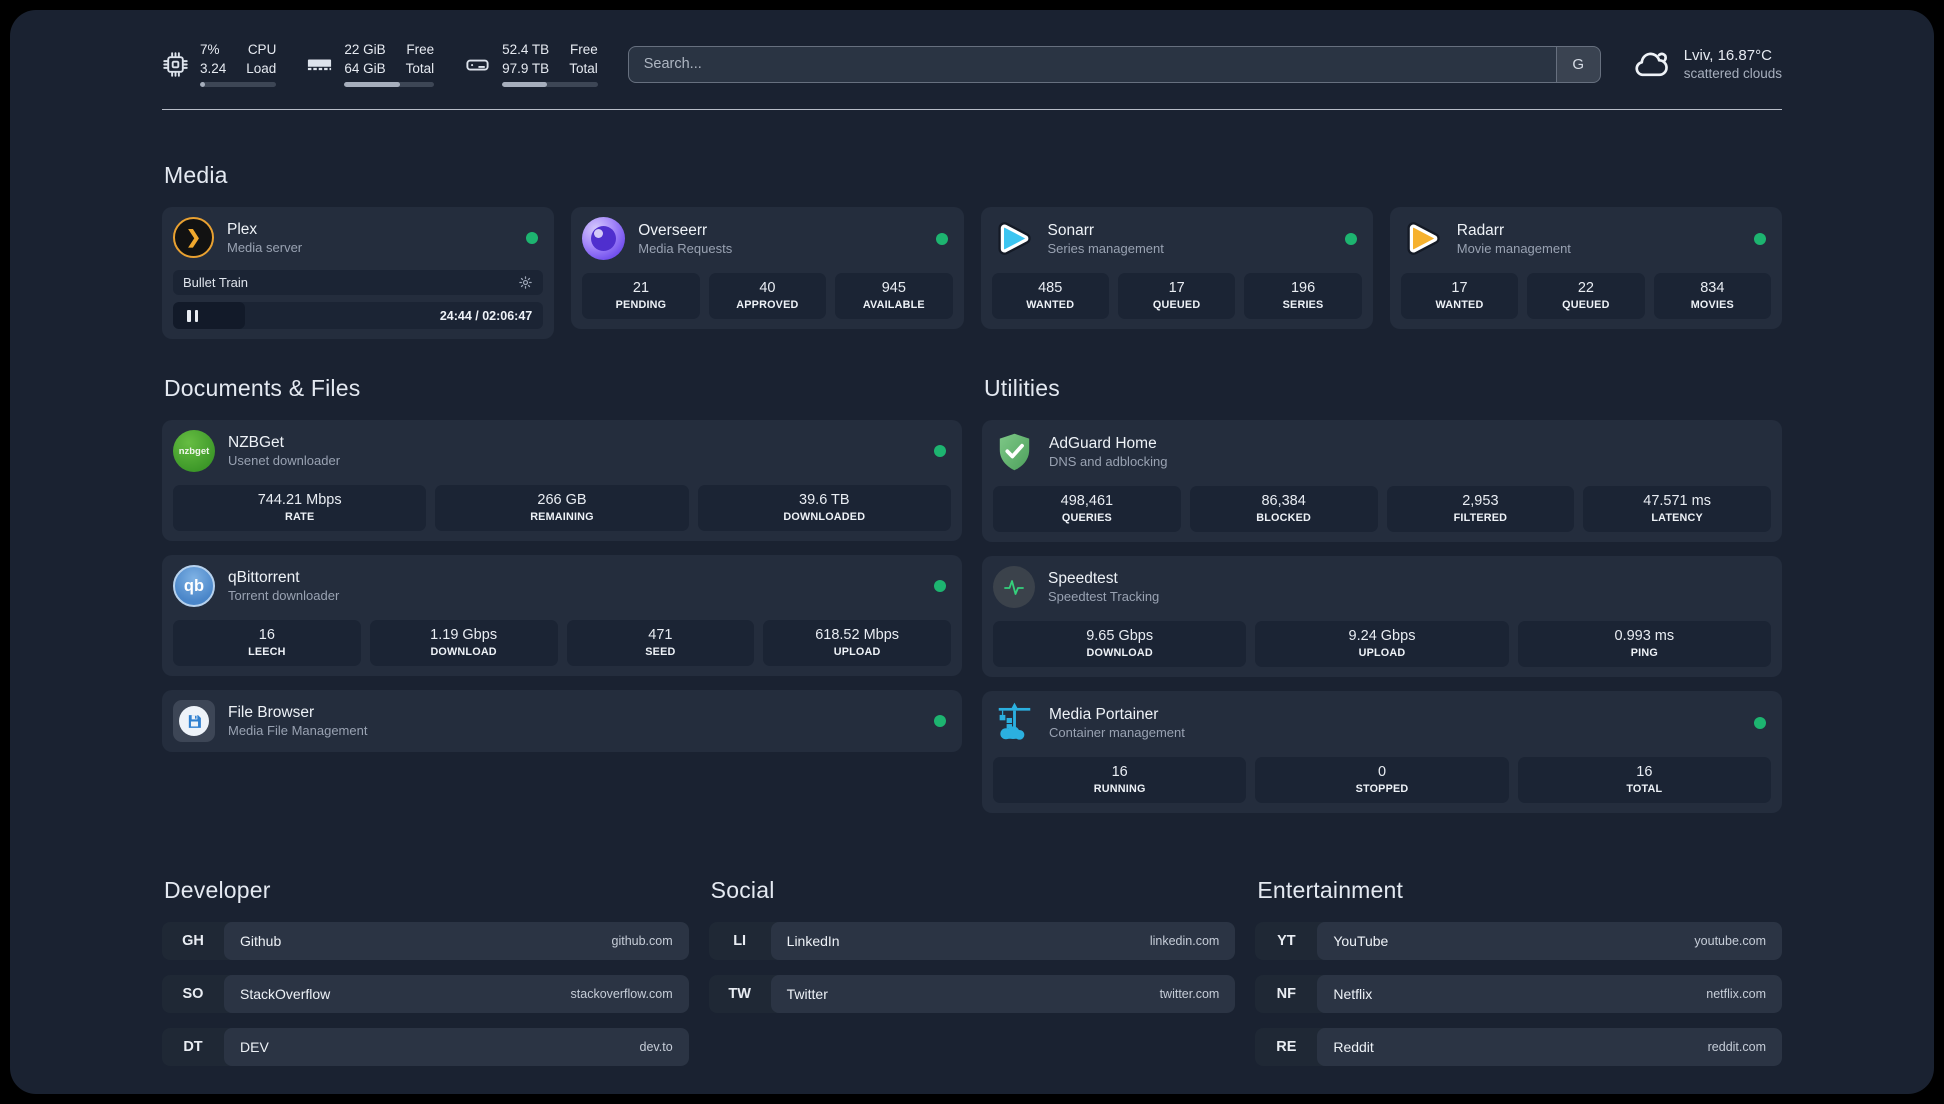 Image resolution: width=1944 pixels, height=1104 pixels. I want to click on playback-time: 24:44 / 02:06:47, so click(486, 315).